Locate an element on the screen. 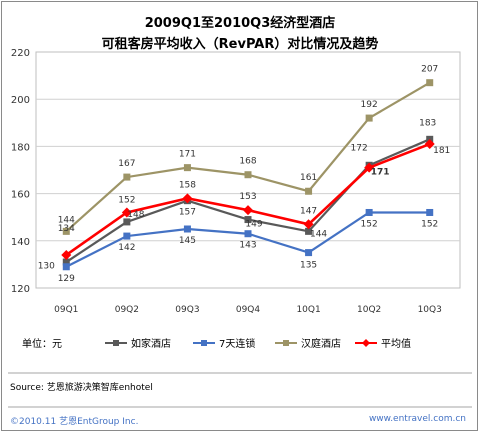  data-label: 135 is located at coordinates (308, 266).